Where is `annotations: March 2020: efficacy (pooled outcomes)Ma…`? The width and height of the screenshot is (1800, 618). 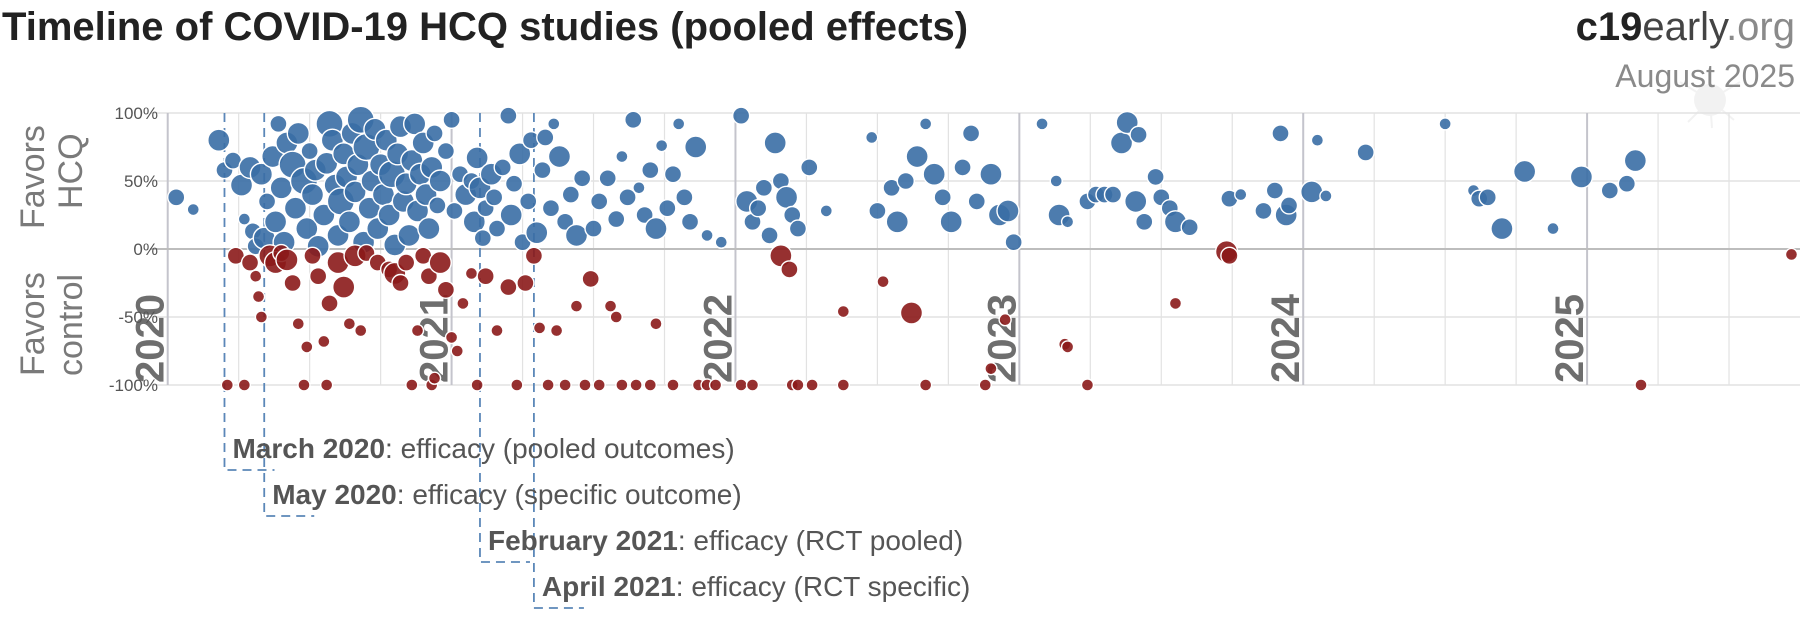 annotations: March 2020: efficacy (pooled outcomes)Ma… is located at coordinates (601, 517).